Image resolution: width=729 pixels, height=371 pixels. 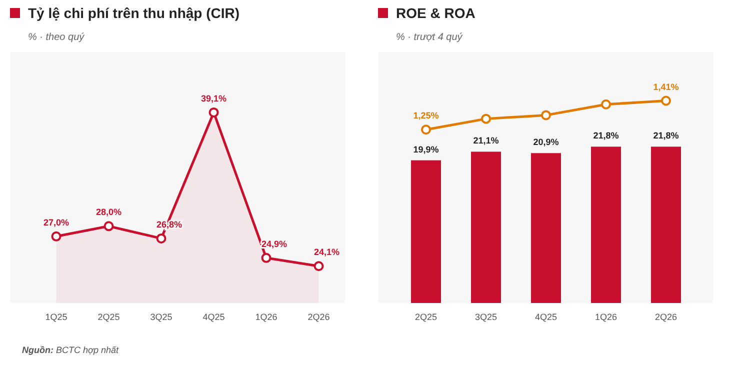 What do you see at coordinates (56, 222) in the screenshot?
I see `data-label: 27,0%` at bounding box center [56, 222].